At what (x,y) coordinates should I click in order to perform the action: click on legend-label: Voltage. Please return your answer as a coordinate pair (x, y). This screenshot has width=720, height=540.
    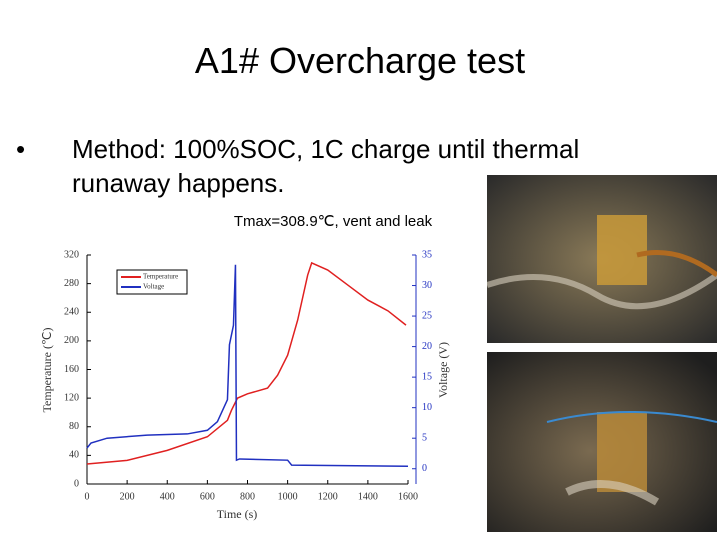
    Looking at the image, I should click on (153, 287).